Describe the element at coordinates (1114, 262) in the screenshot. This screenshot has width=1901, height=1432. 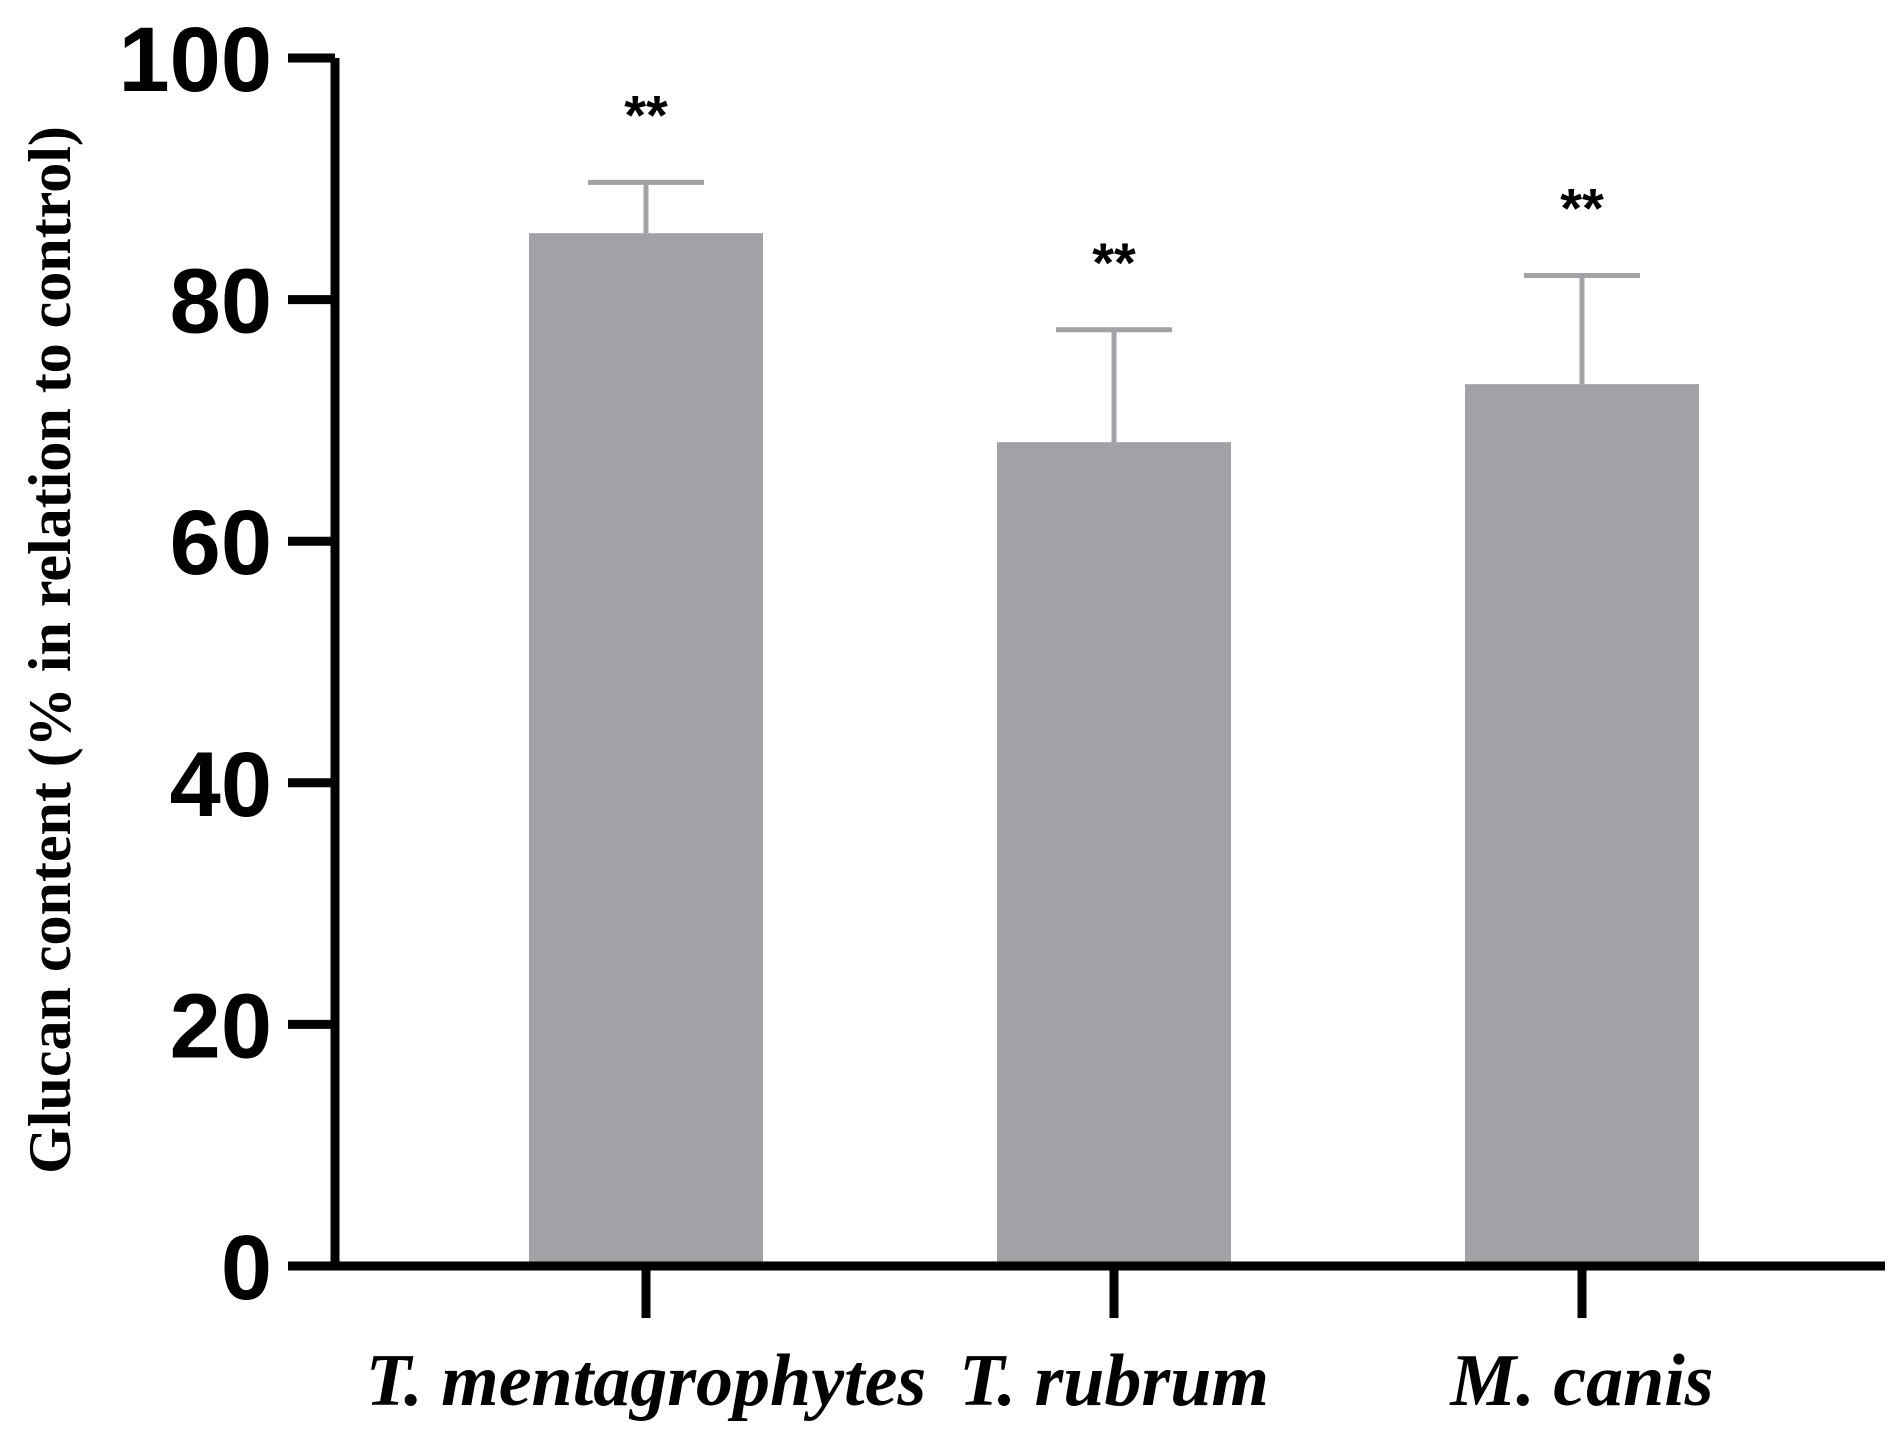
I see `significance-label-2: **` at that location.